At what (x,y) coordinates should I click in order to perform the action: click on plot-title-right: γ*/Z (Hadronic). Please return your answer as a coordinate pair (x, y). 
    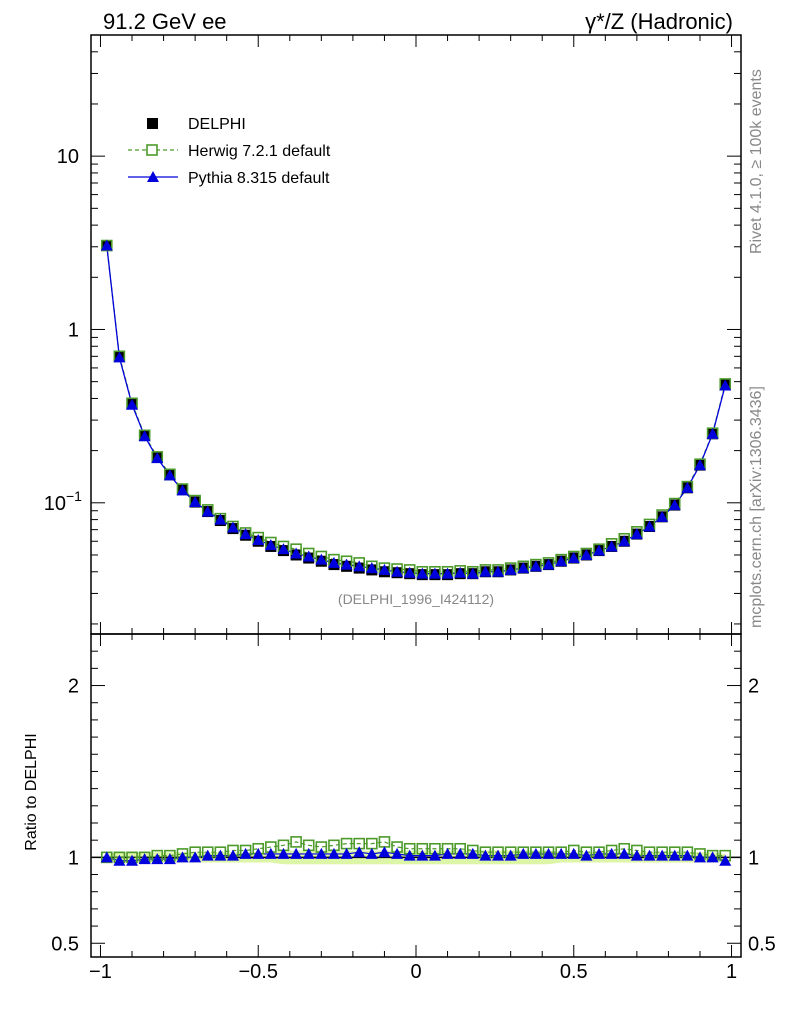
    Looking at the image, I should click on (659, 21).